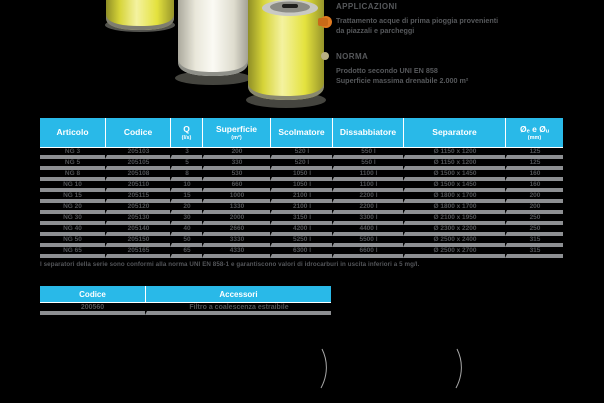 Image resolution: width=604 pixels, height=403 pixels. I want to click on norma-heading: NORMA, so click(352, 57).